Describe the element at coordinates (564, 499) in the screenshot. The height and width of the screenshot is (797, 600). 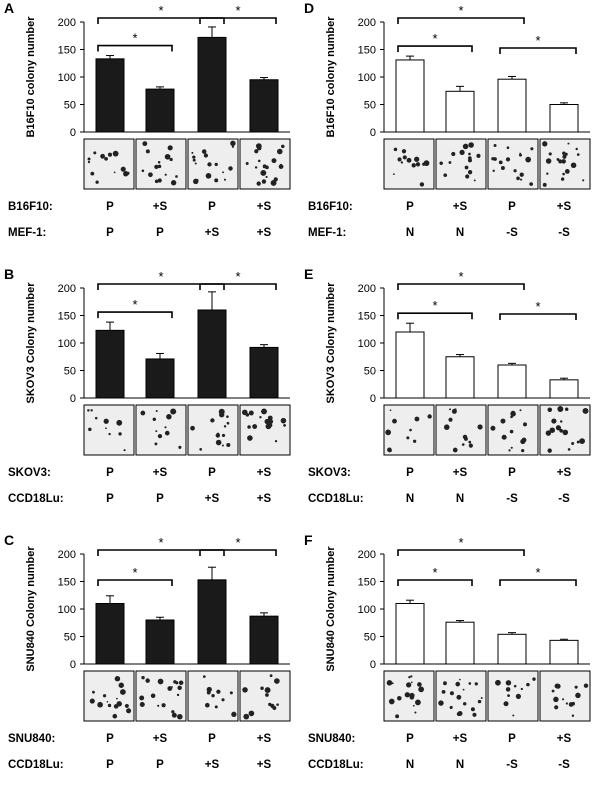
I see `treatment-cell: -S` at that location.